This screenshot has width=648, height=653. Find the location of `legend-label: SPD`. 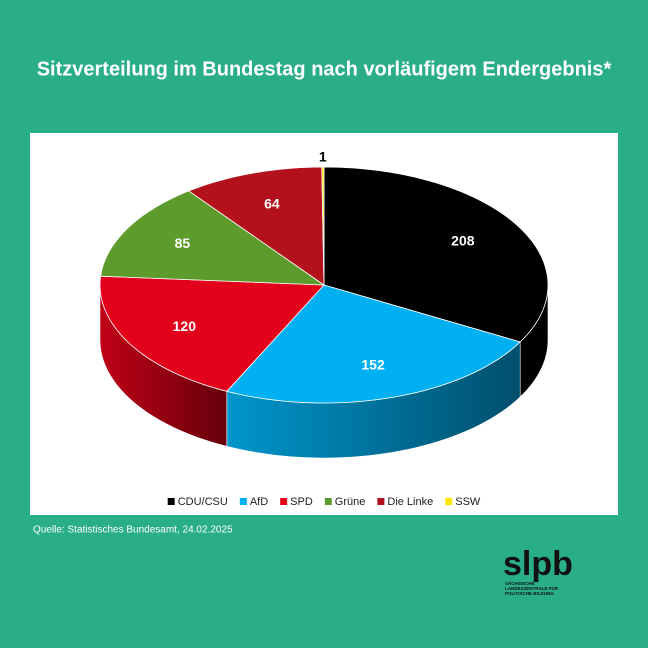

legend-label: SPD is located at coordinates (301, 502).